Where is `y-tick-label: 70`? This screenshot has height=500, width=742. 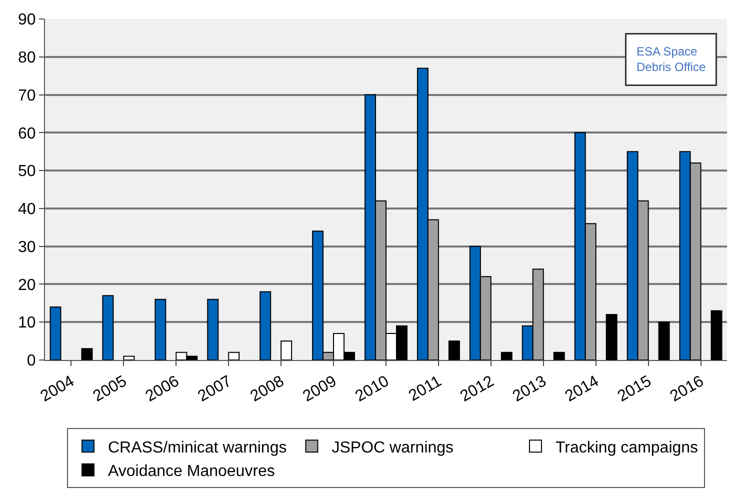
y-tick-label: 70 is located at coordinates (27, 95).